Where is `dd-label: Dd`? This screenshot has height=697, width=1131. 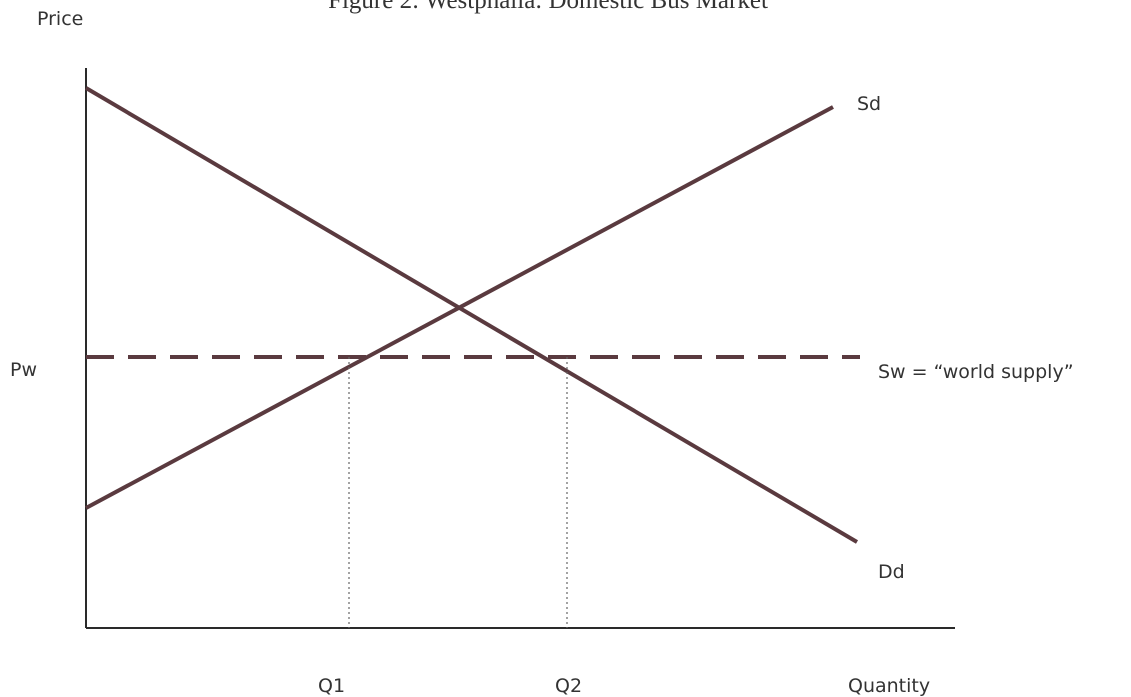
dd-label: Dd is located at coordinates (891, 572).